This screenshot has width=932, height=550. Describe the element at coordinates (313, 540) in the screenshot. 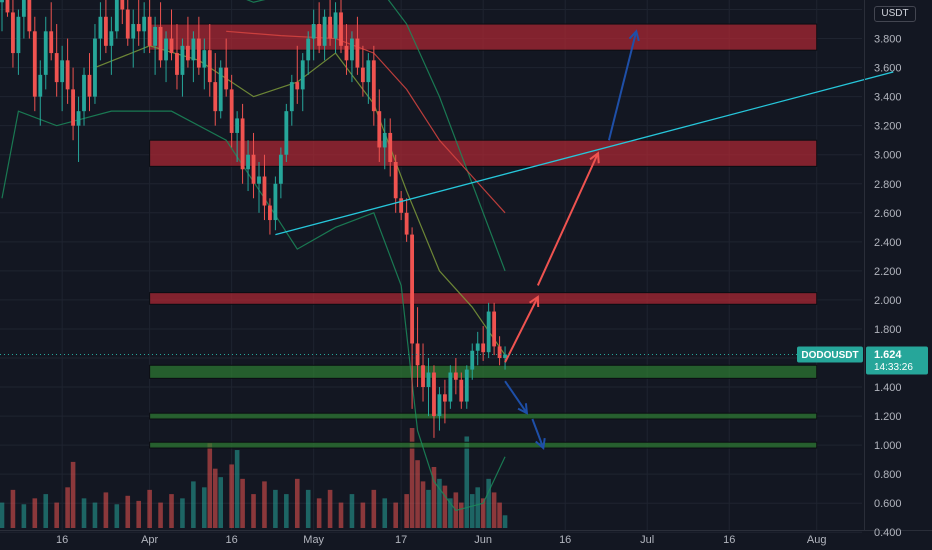

I see `time-tick-label: May` at that location.